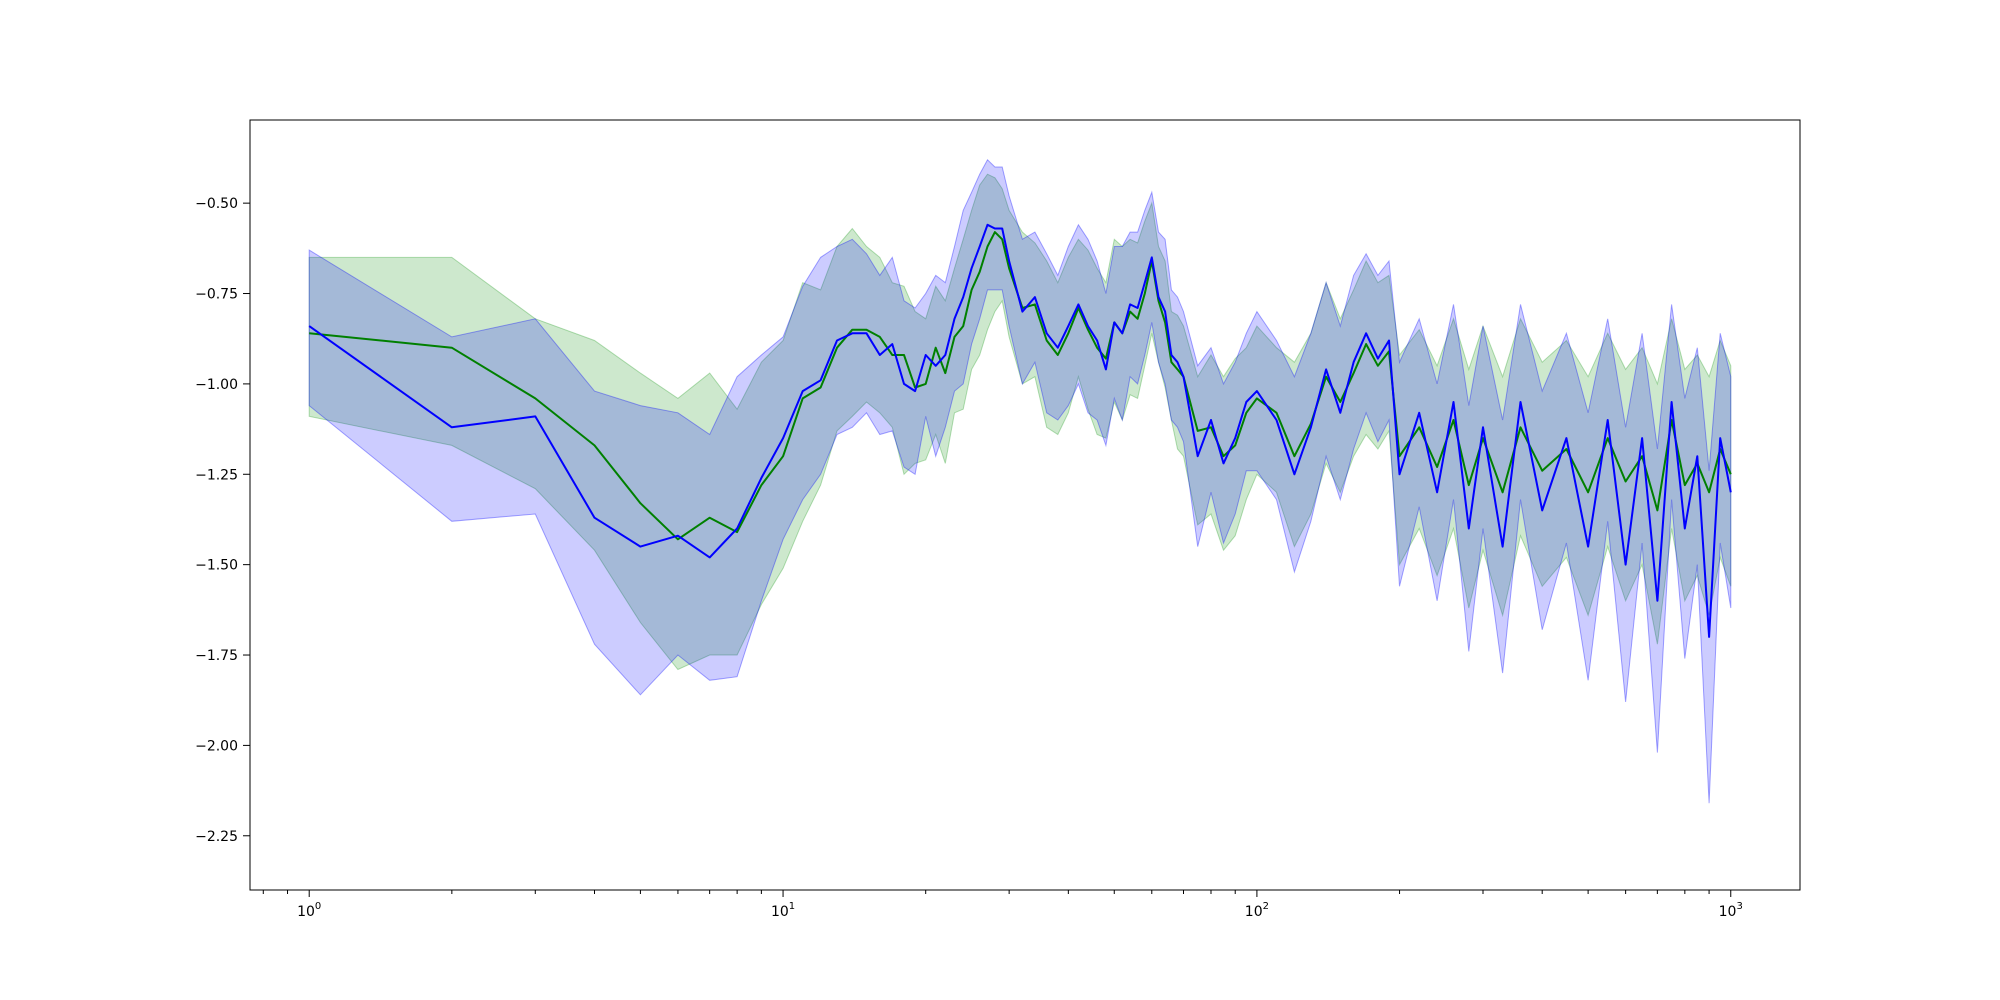  What do you see at coordinates (783, 910) in the screenshot?
I see `x-tick-label: 10¹` at bounding box center [783, 910].